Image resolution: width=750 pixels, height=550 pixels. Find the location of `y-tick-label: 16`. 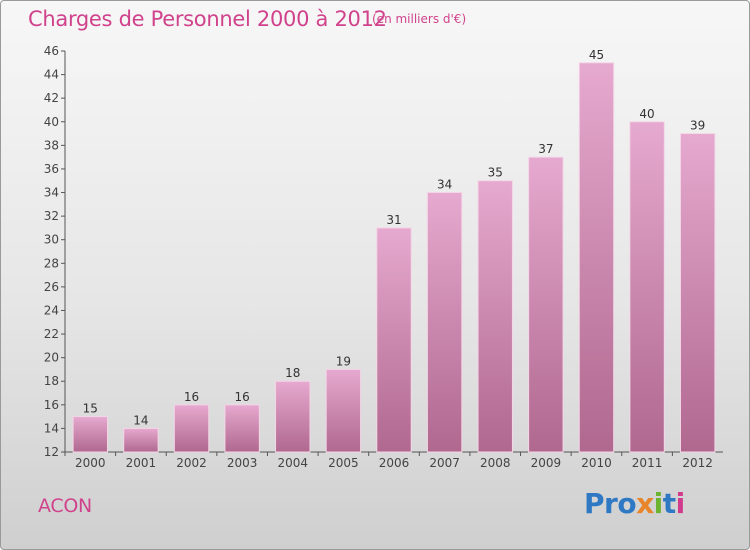

y-tick-label: 16 is located at coordinates (51, 405).